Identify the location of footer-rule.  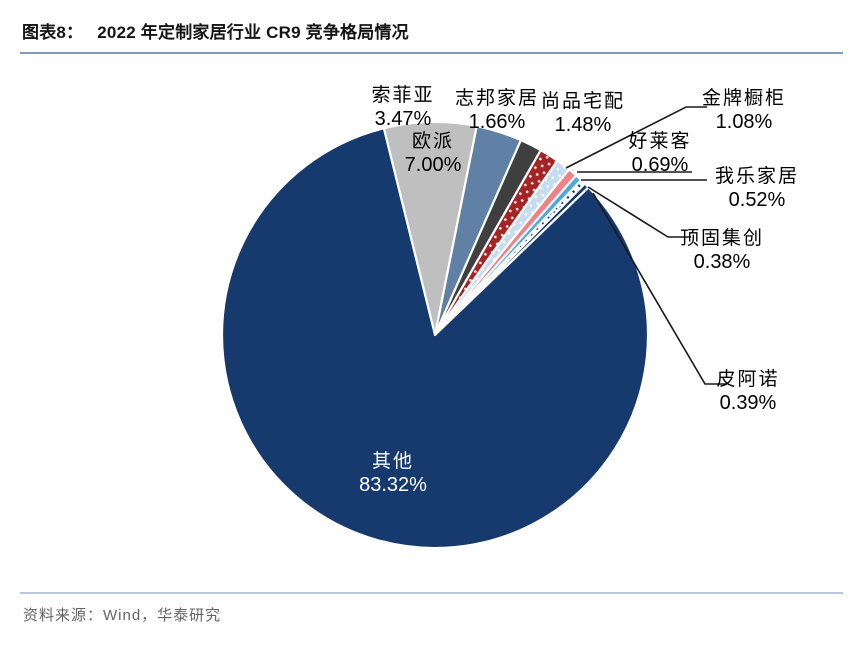
(431, 593).